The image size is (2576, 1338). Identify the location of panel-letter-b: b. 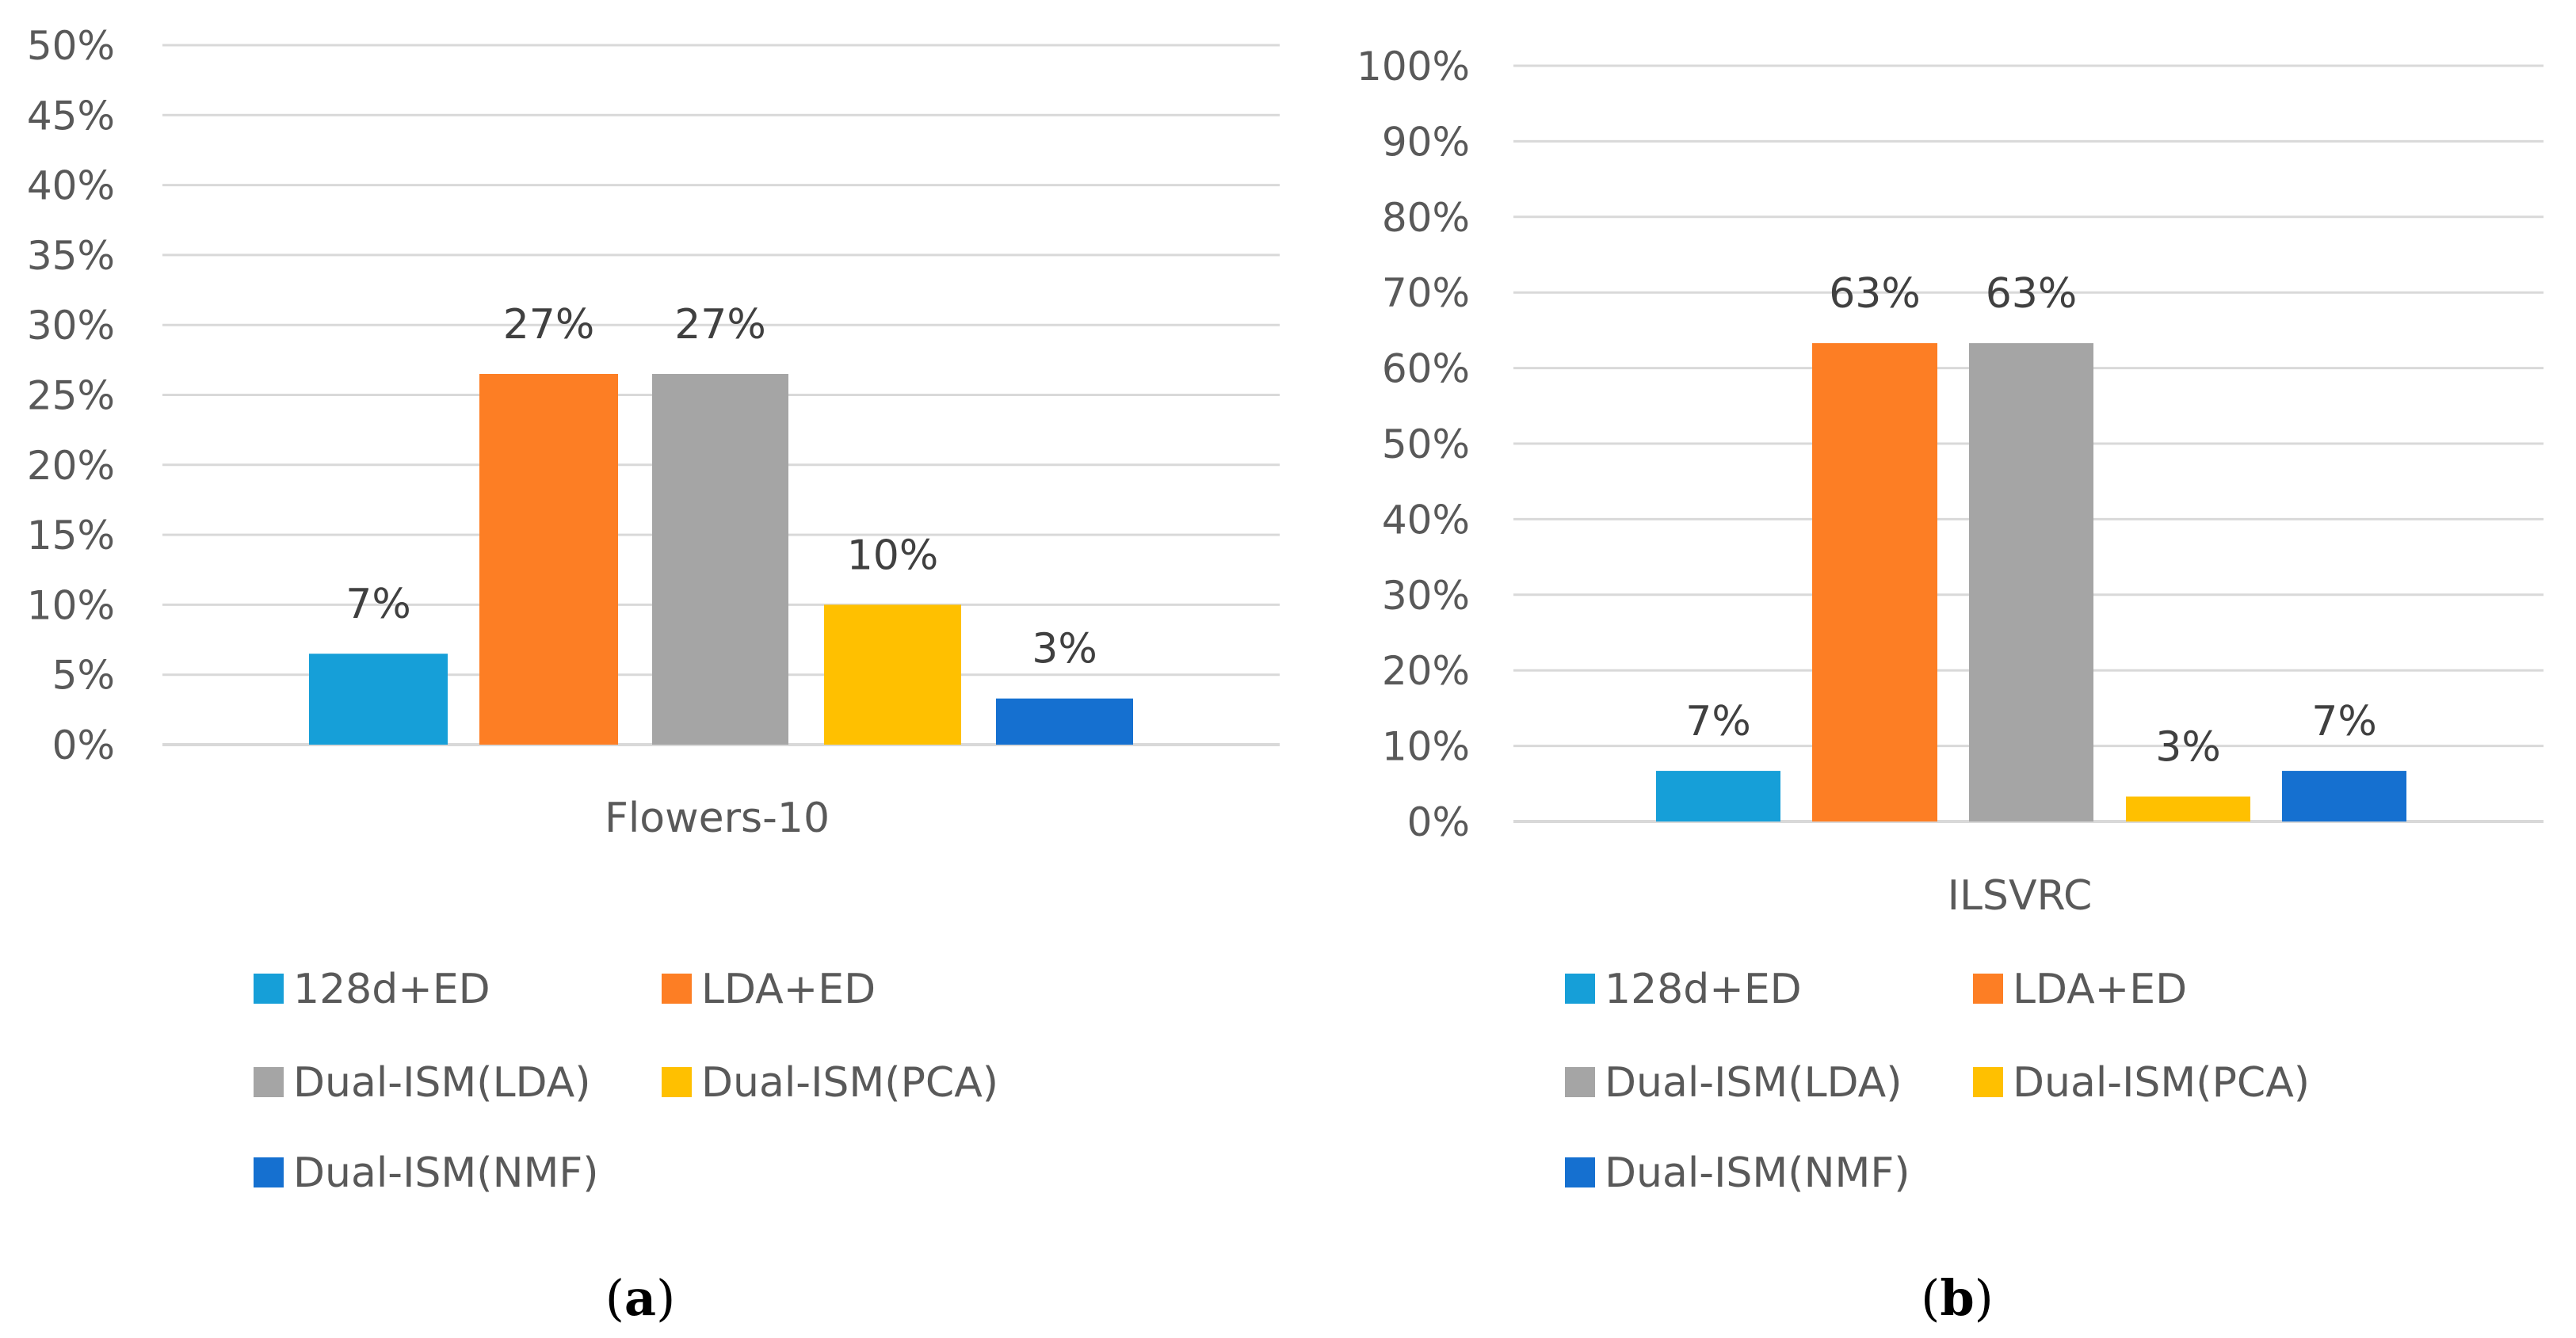
(1957, 1298).